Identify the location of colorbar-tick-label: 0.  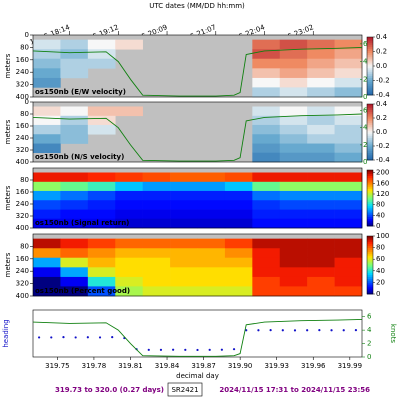
(378, 294).